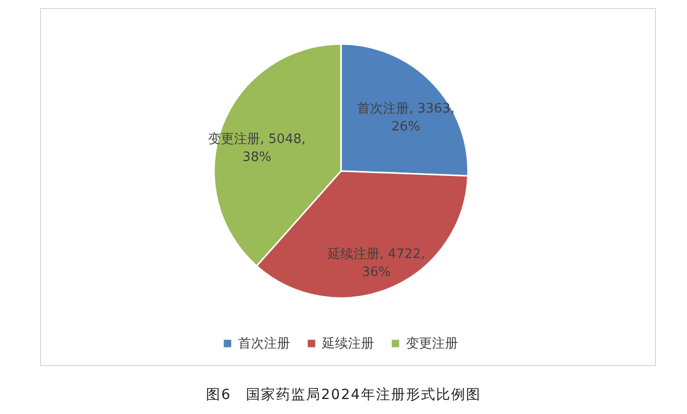 This screenshot has height=414, width=687. What do you see at coordinates (343, 395) in the screenshot?
I see `text: 图6 国家药监局2024年注册形式比例图` at bounding box center [343, 395].